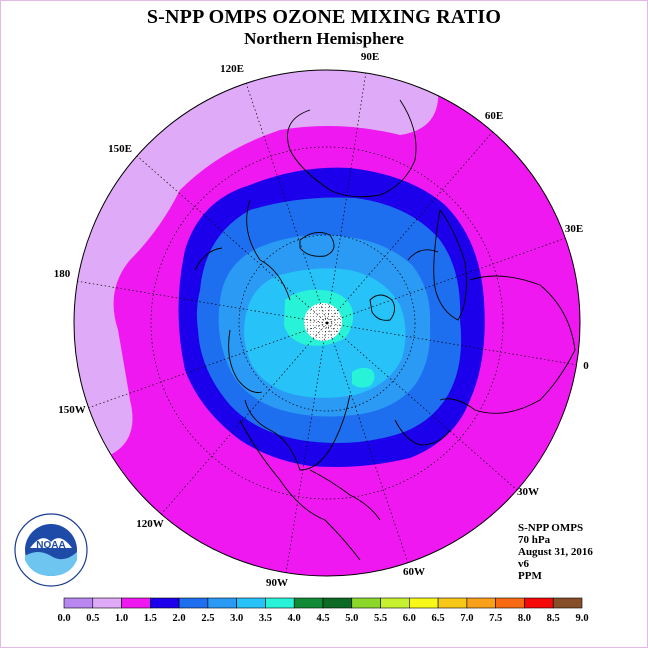 The width and height of the screenshot is (648, 648). What do you see at coordinates (380, 618) in the screenshot?
I see `colorbar-label: 5.5` at bounding box center [380, 618].